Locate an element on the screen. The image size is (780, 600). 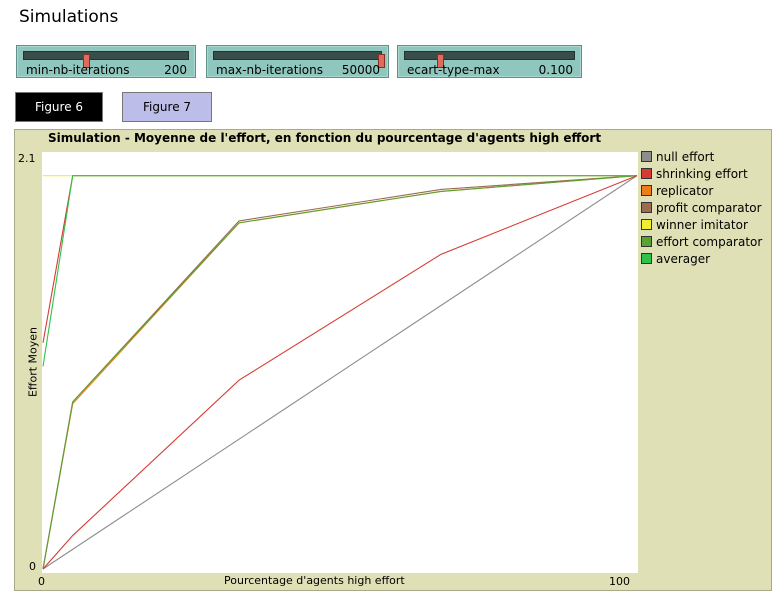
legend-item: winner imitator is located at coordinates (701, 224).